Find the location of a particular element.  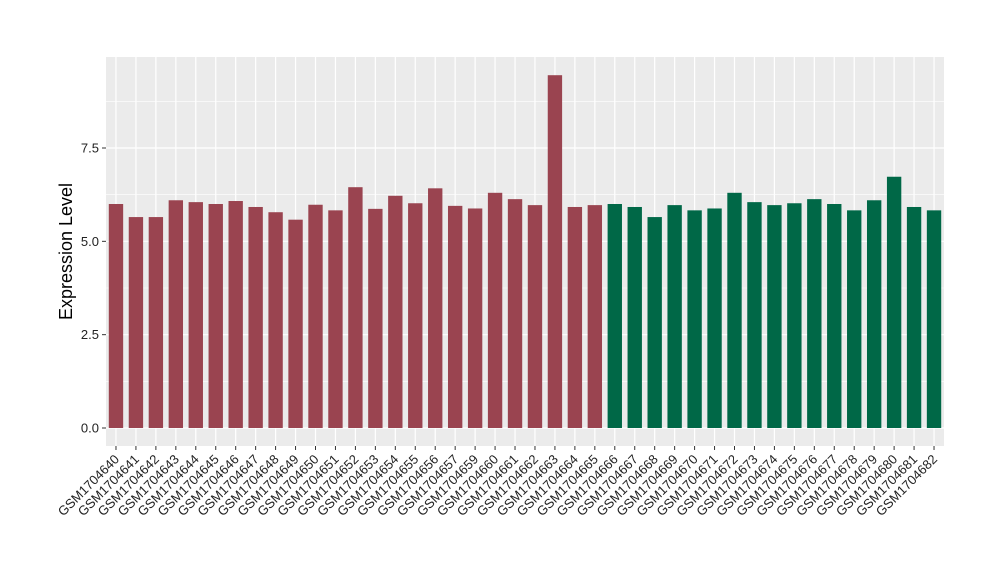

bar-GSM1704640 is located at coordinates (116, 316).